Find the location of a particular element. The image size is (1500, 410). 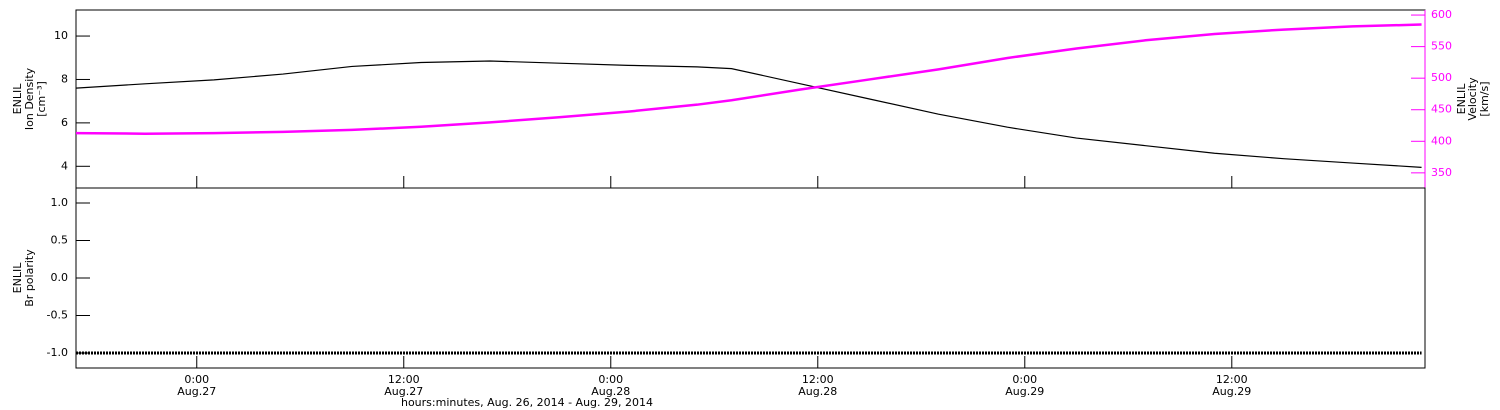

y-tick-label: 0.0 is located at coordinates (60, 277).